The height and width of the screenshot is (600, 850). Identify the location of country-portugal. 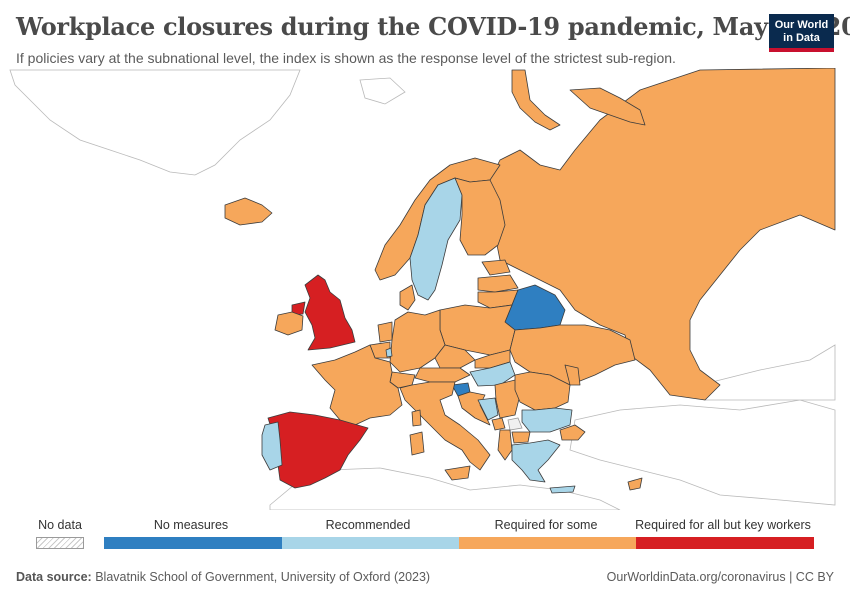
(272, 446).